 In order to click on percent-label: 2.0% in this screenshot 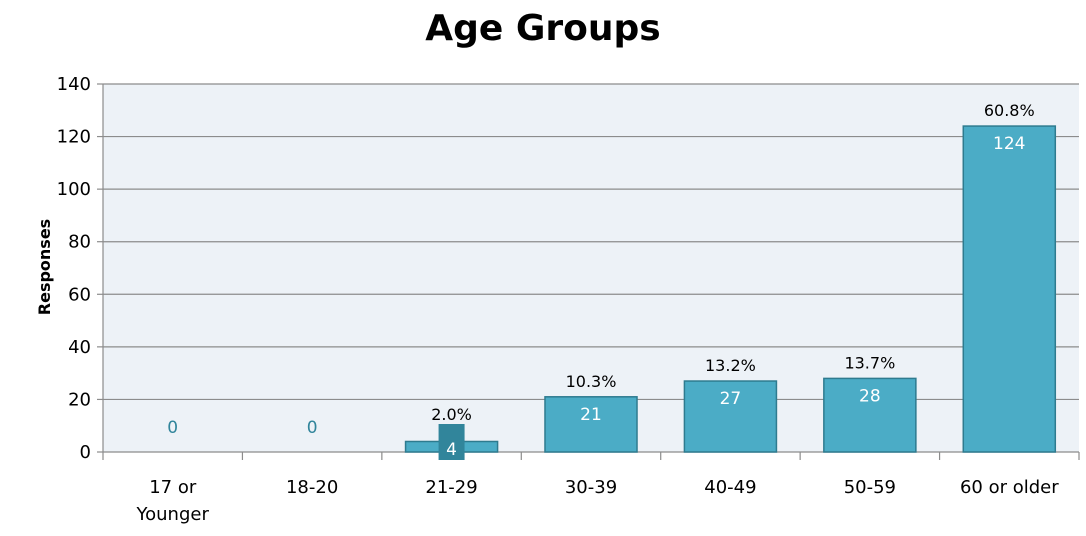, I will do `click(451, 414)`.